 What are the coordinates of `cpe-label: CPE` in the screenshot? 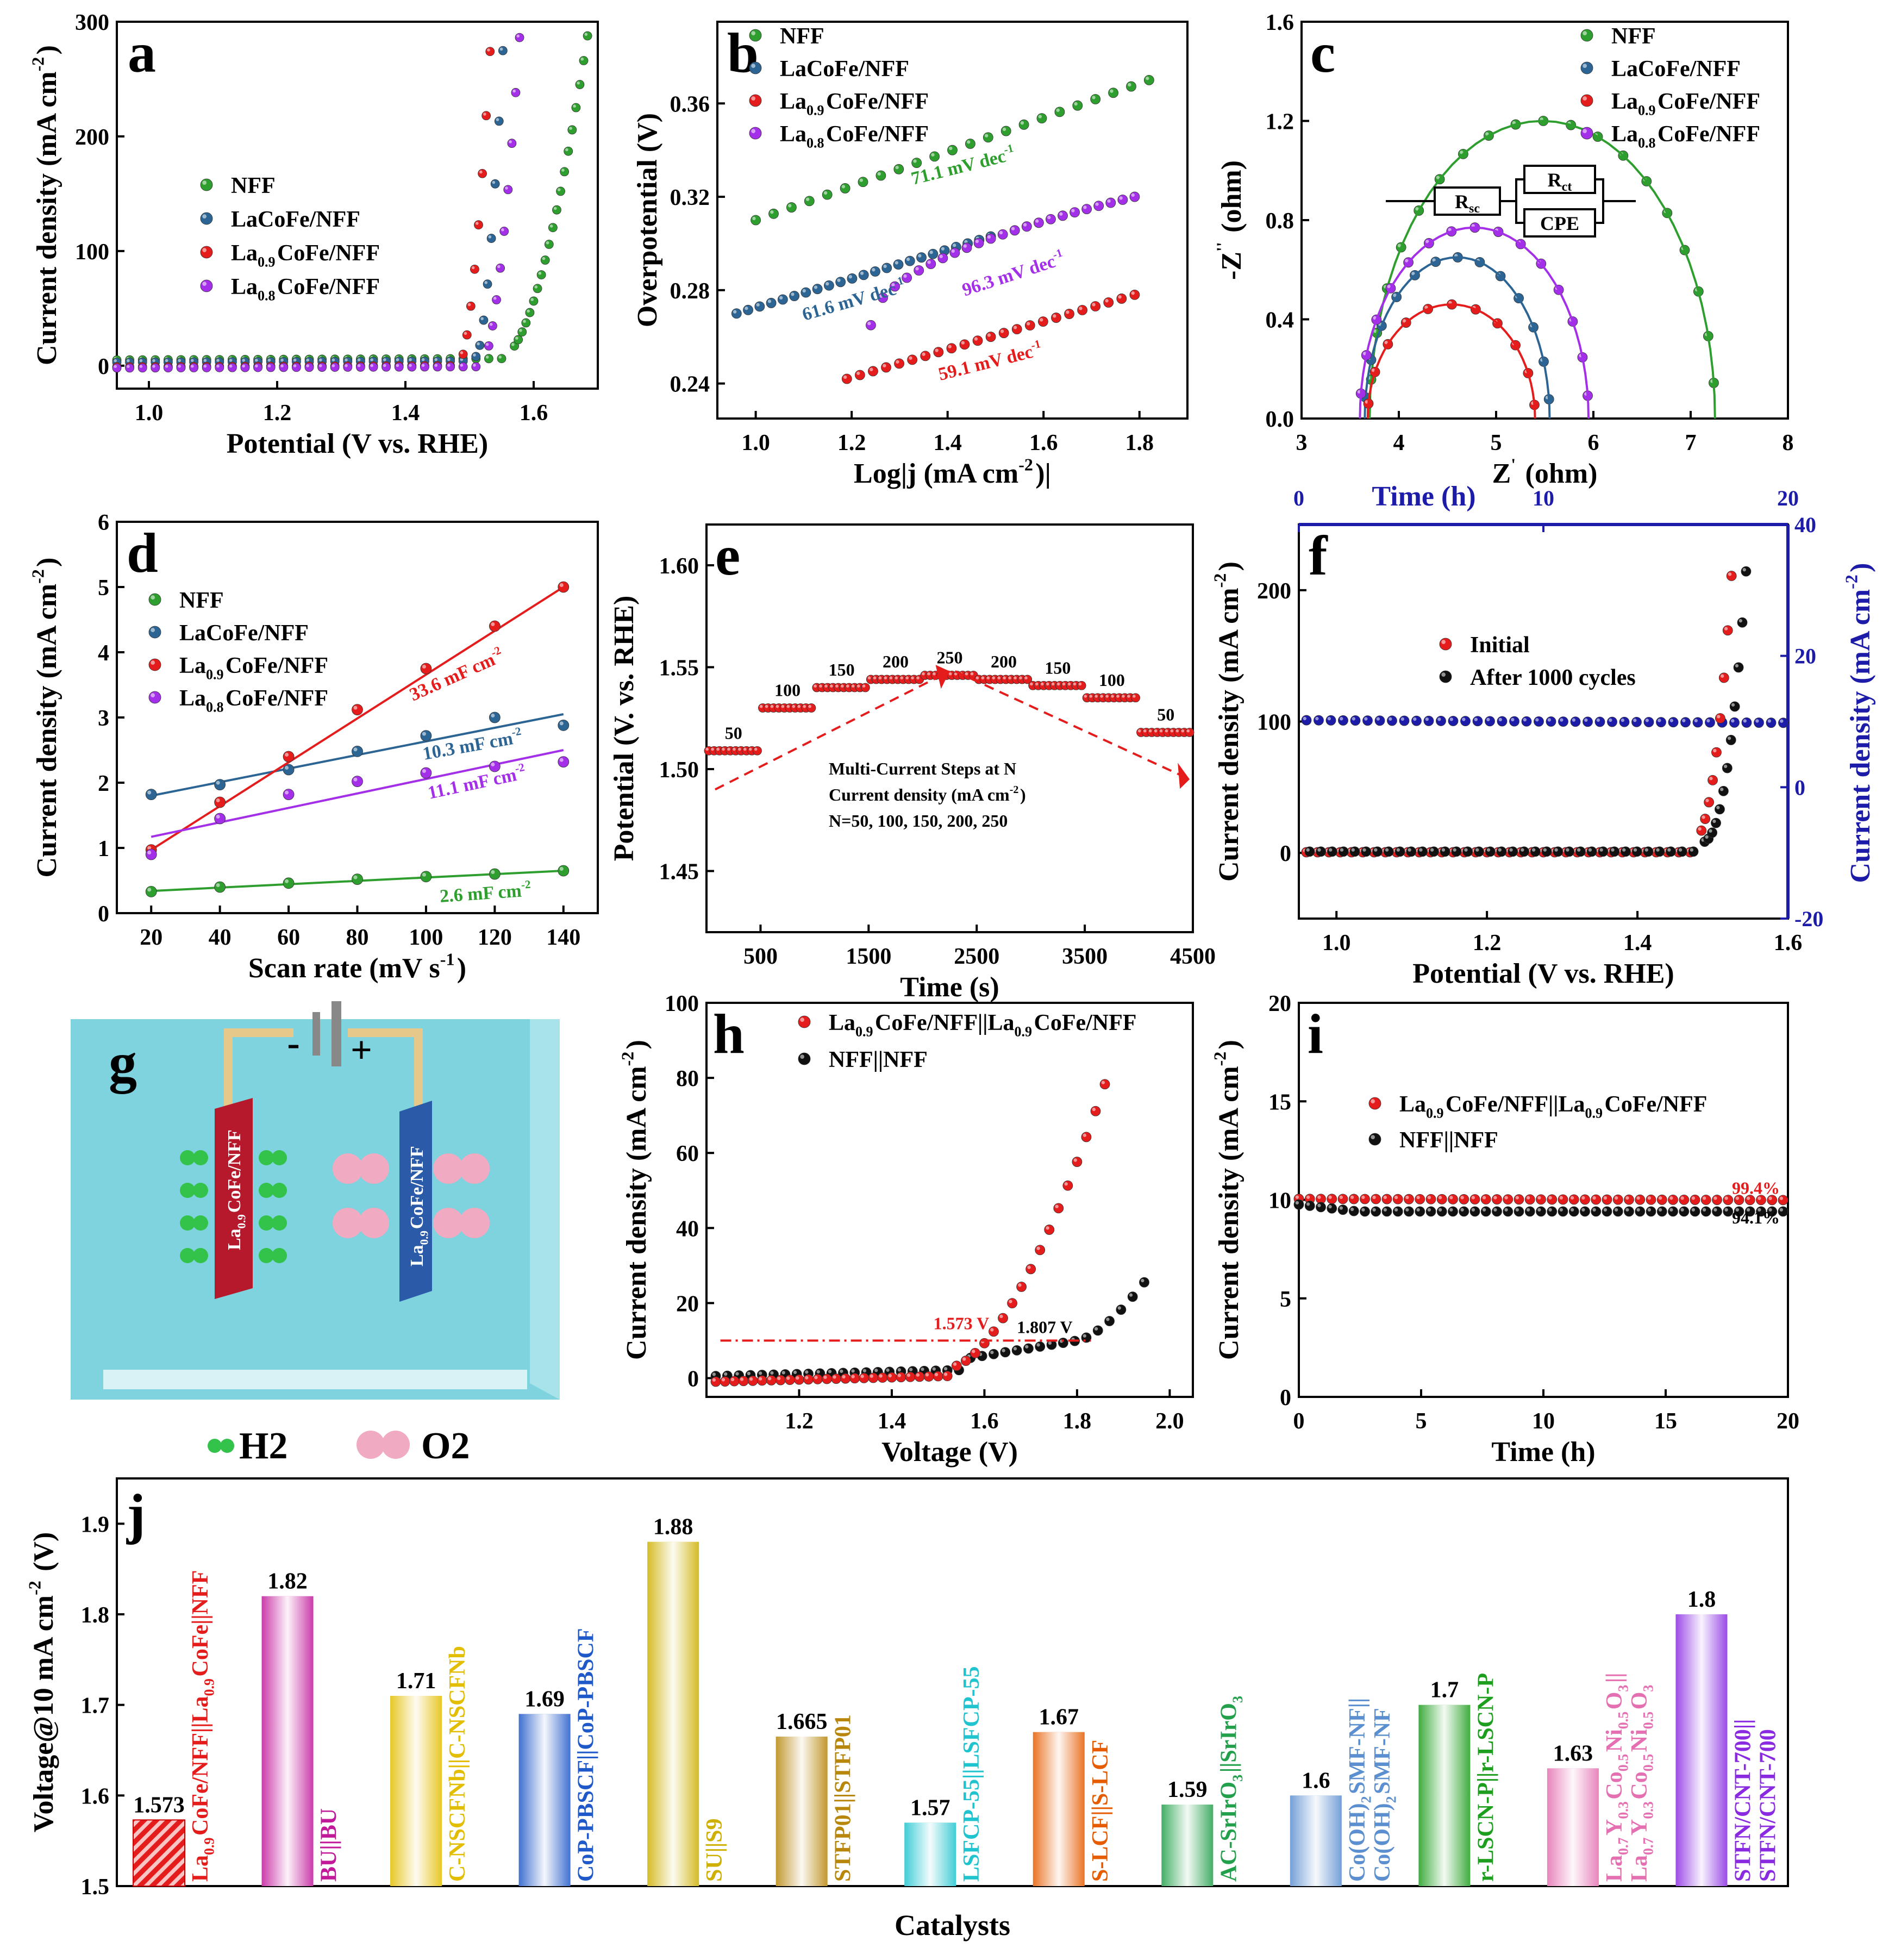 It's located at (1560, 223).